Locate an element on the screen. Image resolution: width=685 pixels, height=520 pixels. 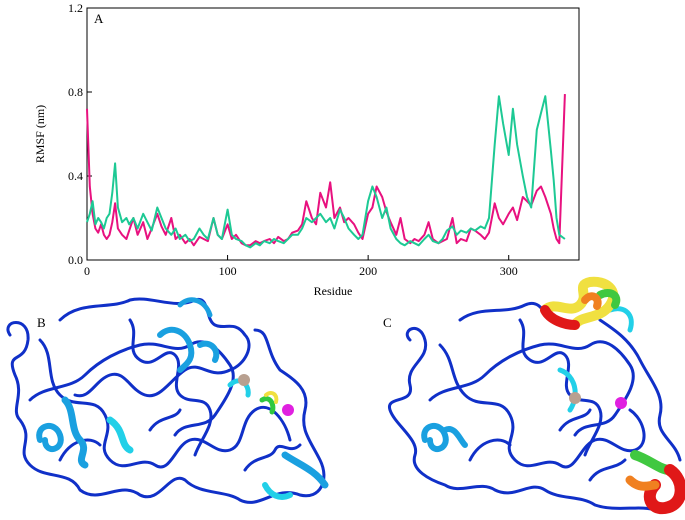
y-tick-label: 0.8 is located at coordinates (75, 92).